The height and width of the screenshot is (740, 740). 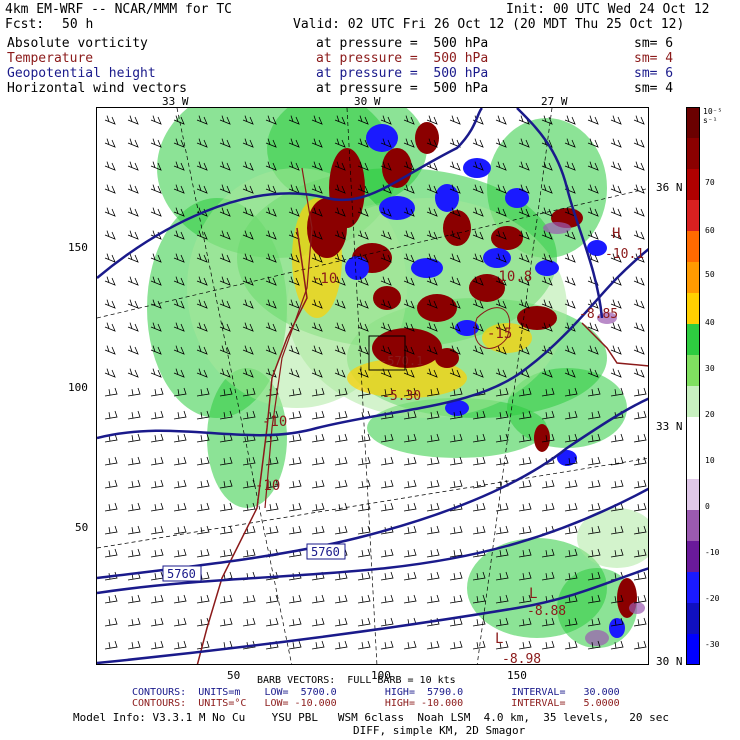 I want to click on temperature-contour-label: -10, so click(x=324, y=279).